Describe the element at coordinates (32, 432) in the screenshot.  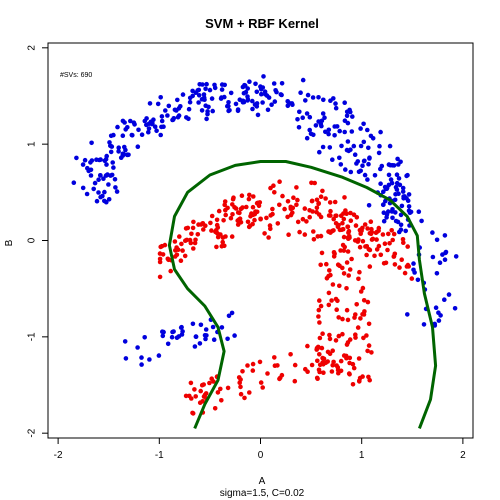
I see `y-tick-label: -2` at that location.